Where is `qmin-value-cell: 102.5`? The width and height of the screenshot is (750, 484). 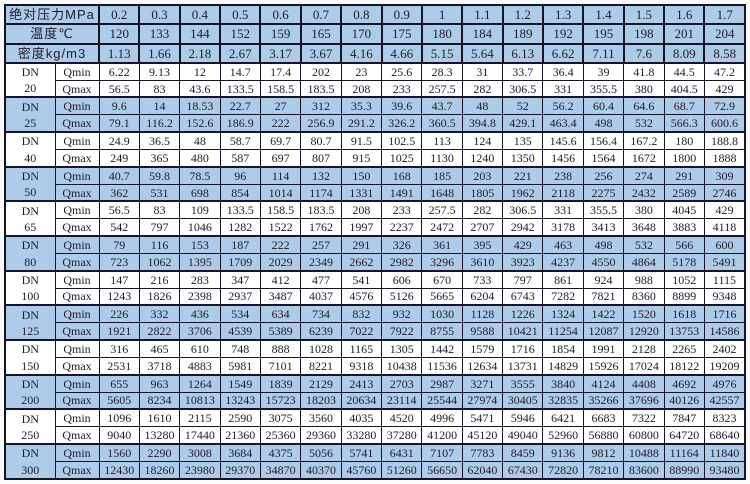 qmin-value-cell: 102.5 is located at coordinates (402, 140).